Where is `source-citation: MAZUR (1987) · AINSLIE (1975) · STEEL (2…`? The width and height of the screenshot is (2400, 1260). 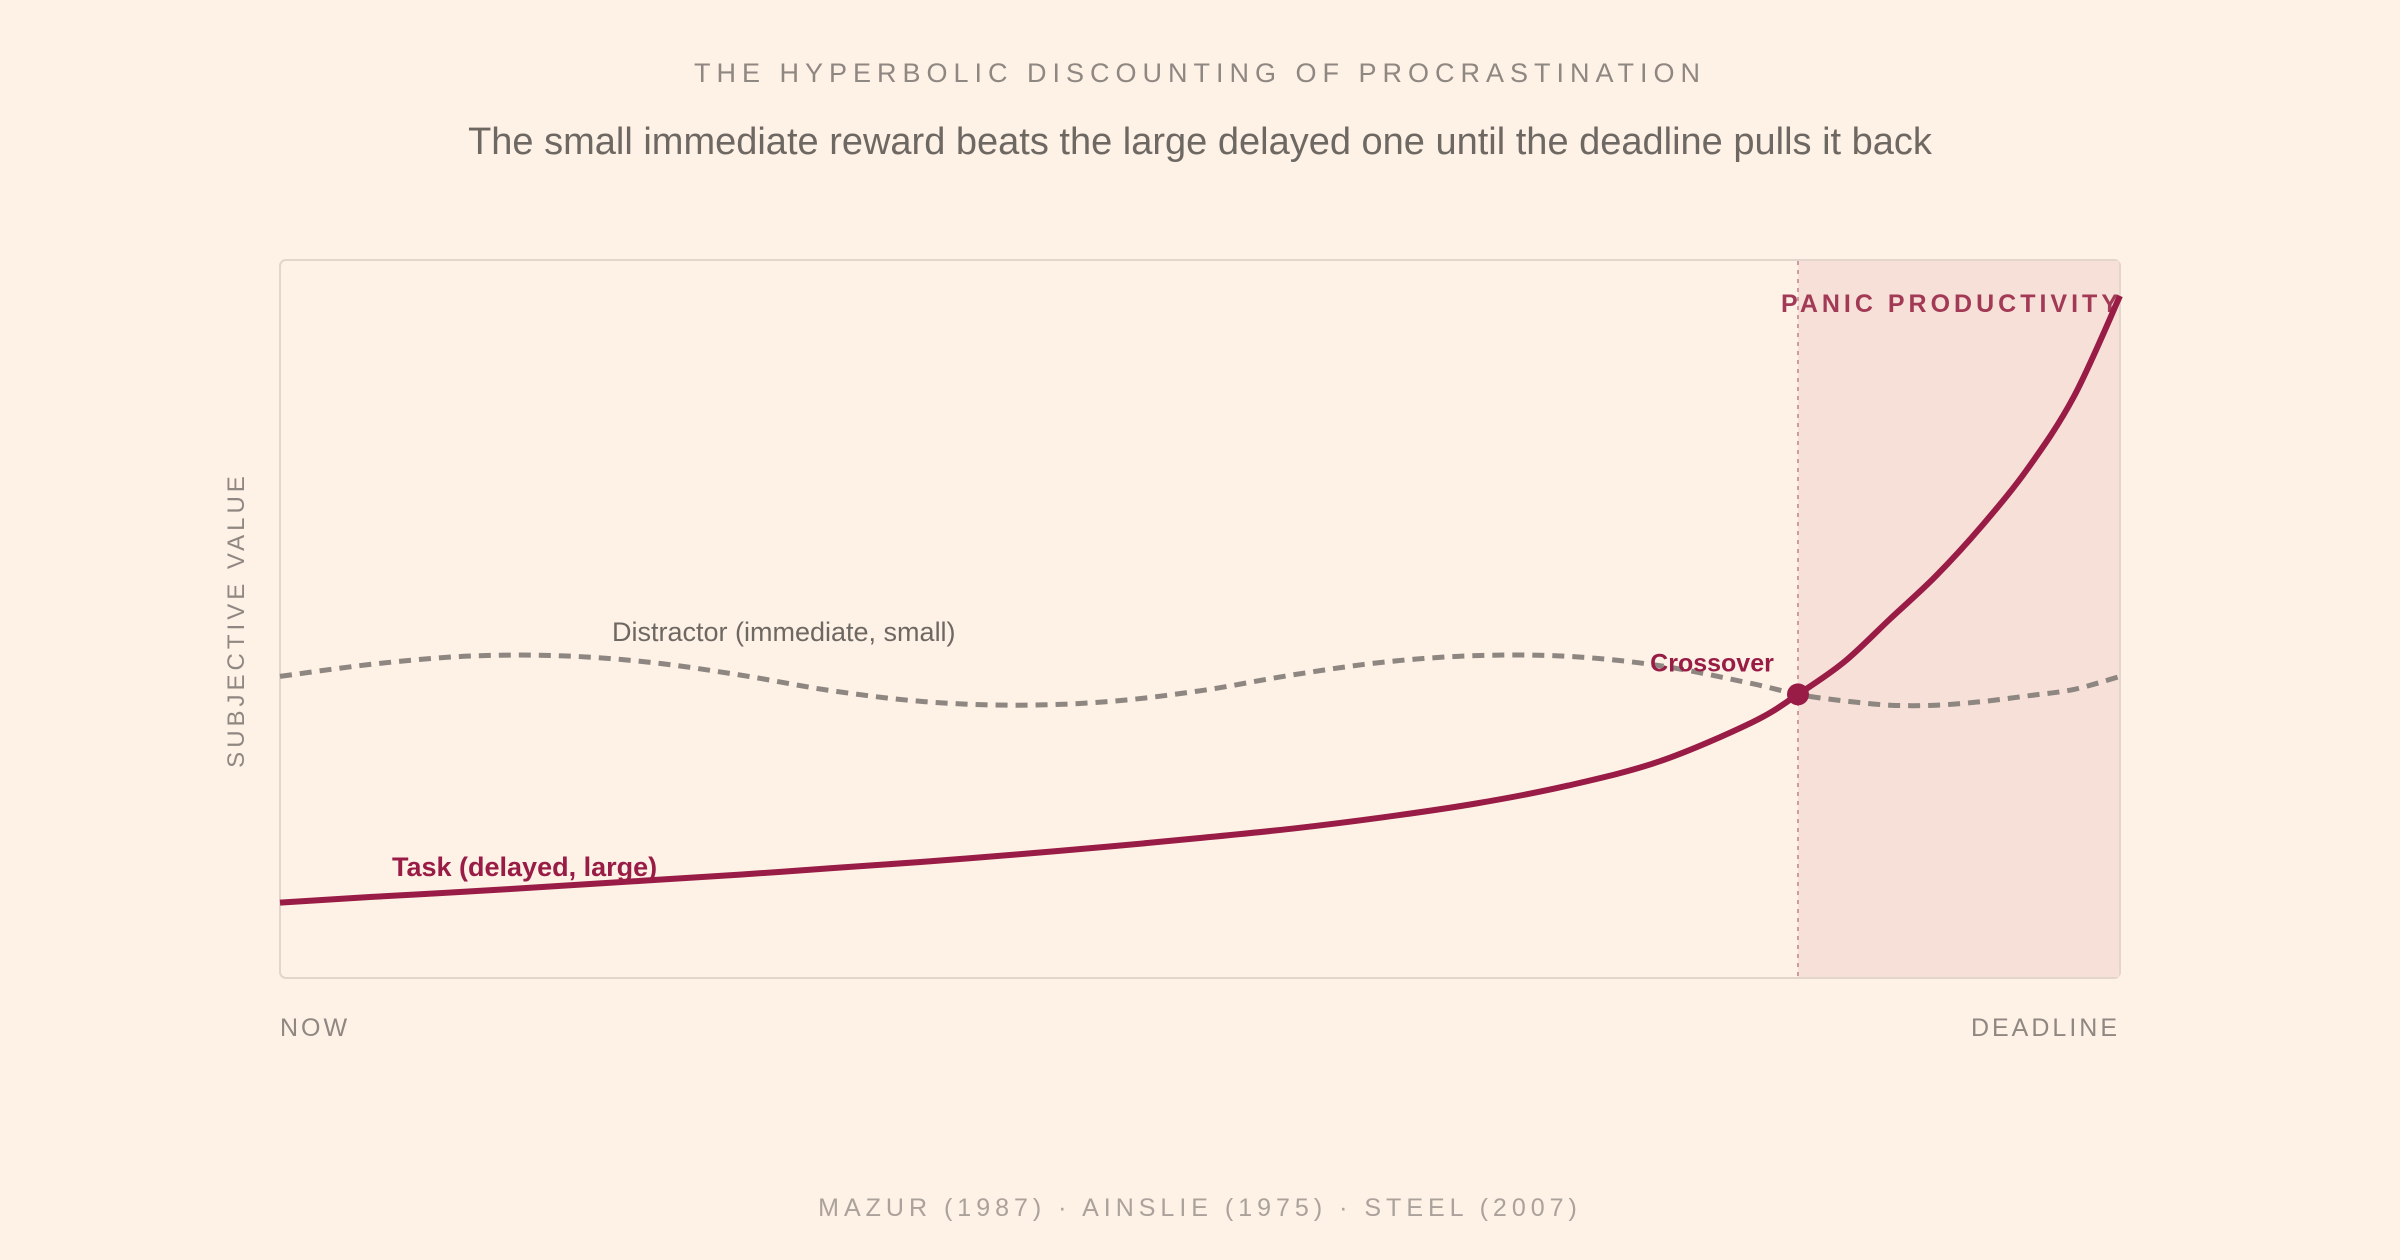 source-citation: MAZUR (1987) · AINSLIE (1975) · STEEL (2… is located at coordinates (1200, 1208).